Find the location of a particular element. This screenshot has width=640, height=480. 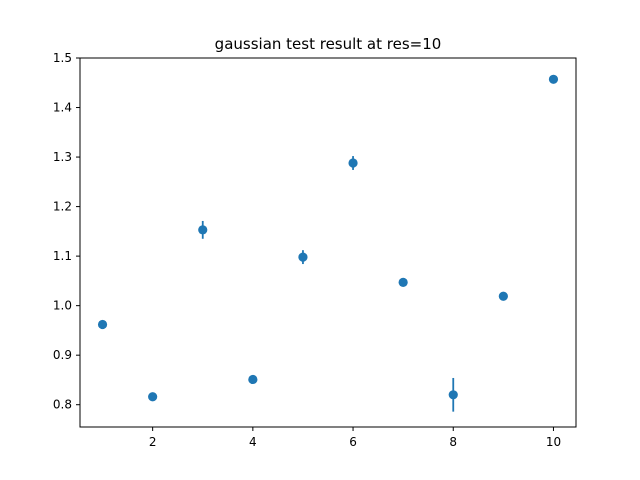

y-tick-label: 0.9 is located at coordinates (62, 355).